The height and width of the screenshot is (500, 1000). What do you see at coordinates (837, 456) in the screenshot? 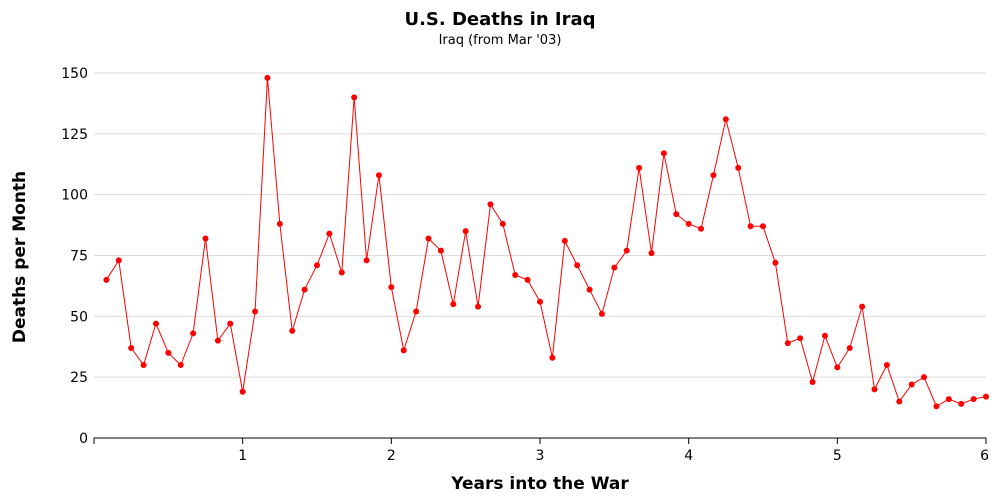
I see `x-tick-label: 5` at bounding box center [837, 456].